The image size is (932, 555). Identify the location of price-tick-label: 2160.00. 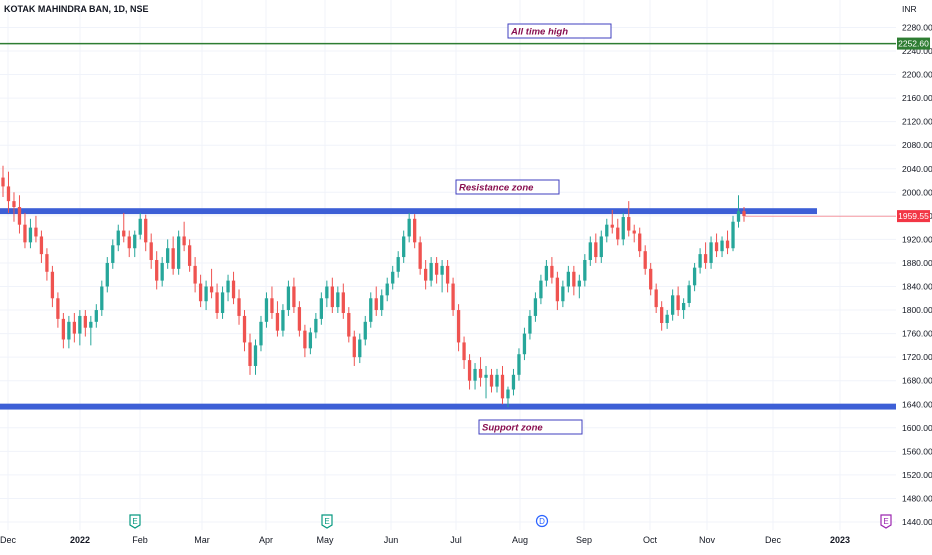
(917, 98).